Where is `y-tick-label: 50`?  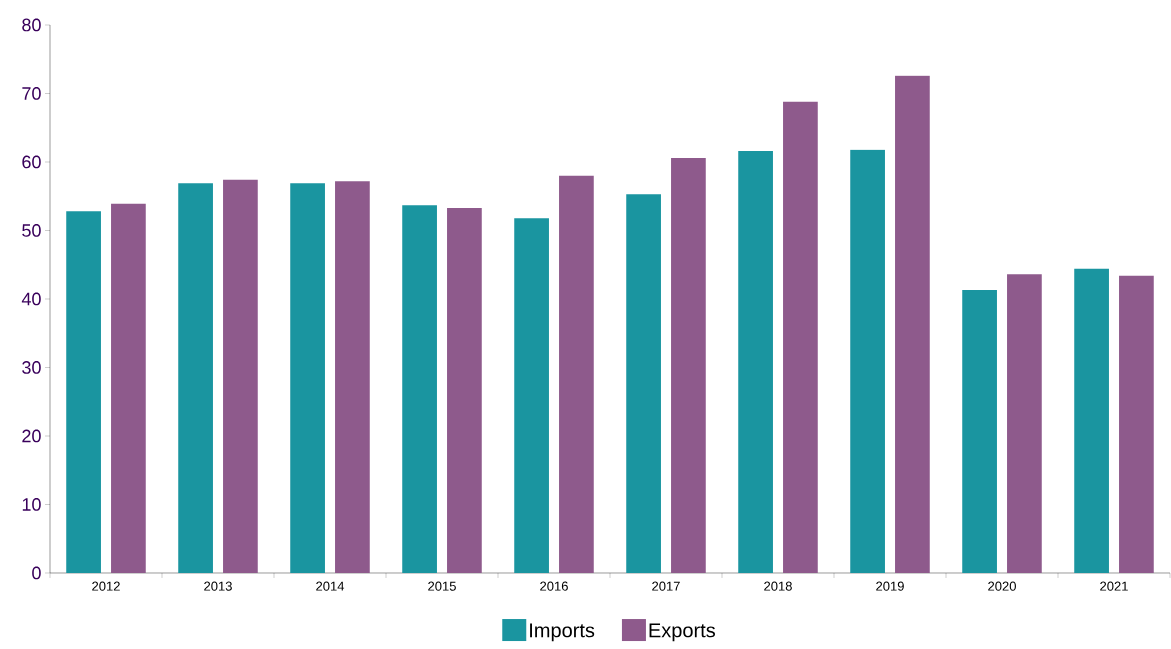
y-tick-label: 50 is located at coordinates (31, 230).